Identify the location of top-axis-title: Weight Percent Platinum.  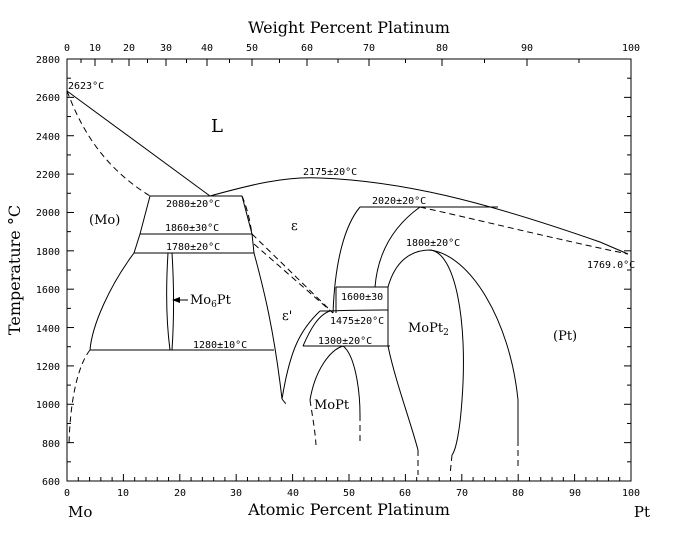
(349, 27).